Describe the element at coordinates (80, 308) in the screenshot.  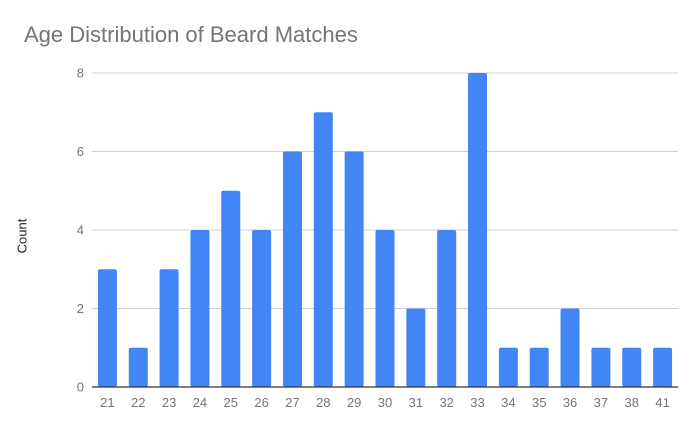
I see `y-tick-label: 2` at that location.